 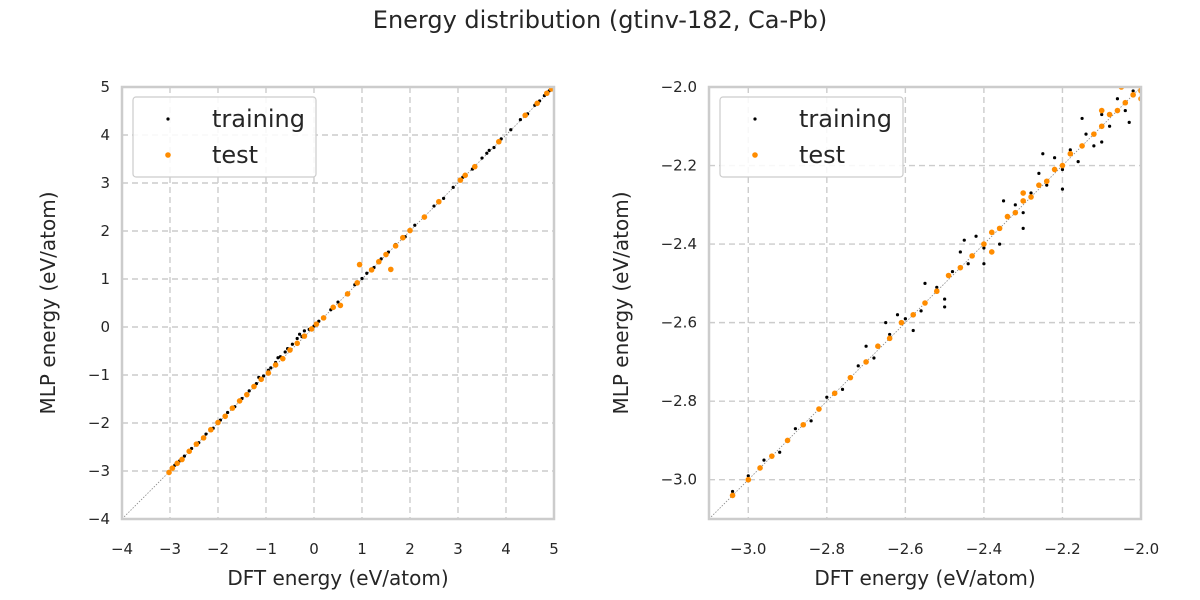 What do you see at coordinates (748, 549) in the screenshot?
I see `x-tick-label: −3.0` at bounding box center [748, 549].